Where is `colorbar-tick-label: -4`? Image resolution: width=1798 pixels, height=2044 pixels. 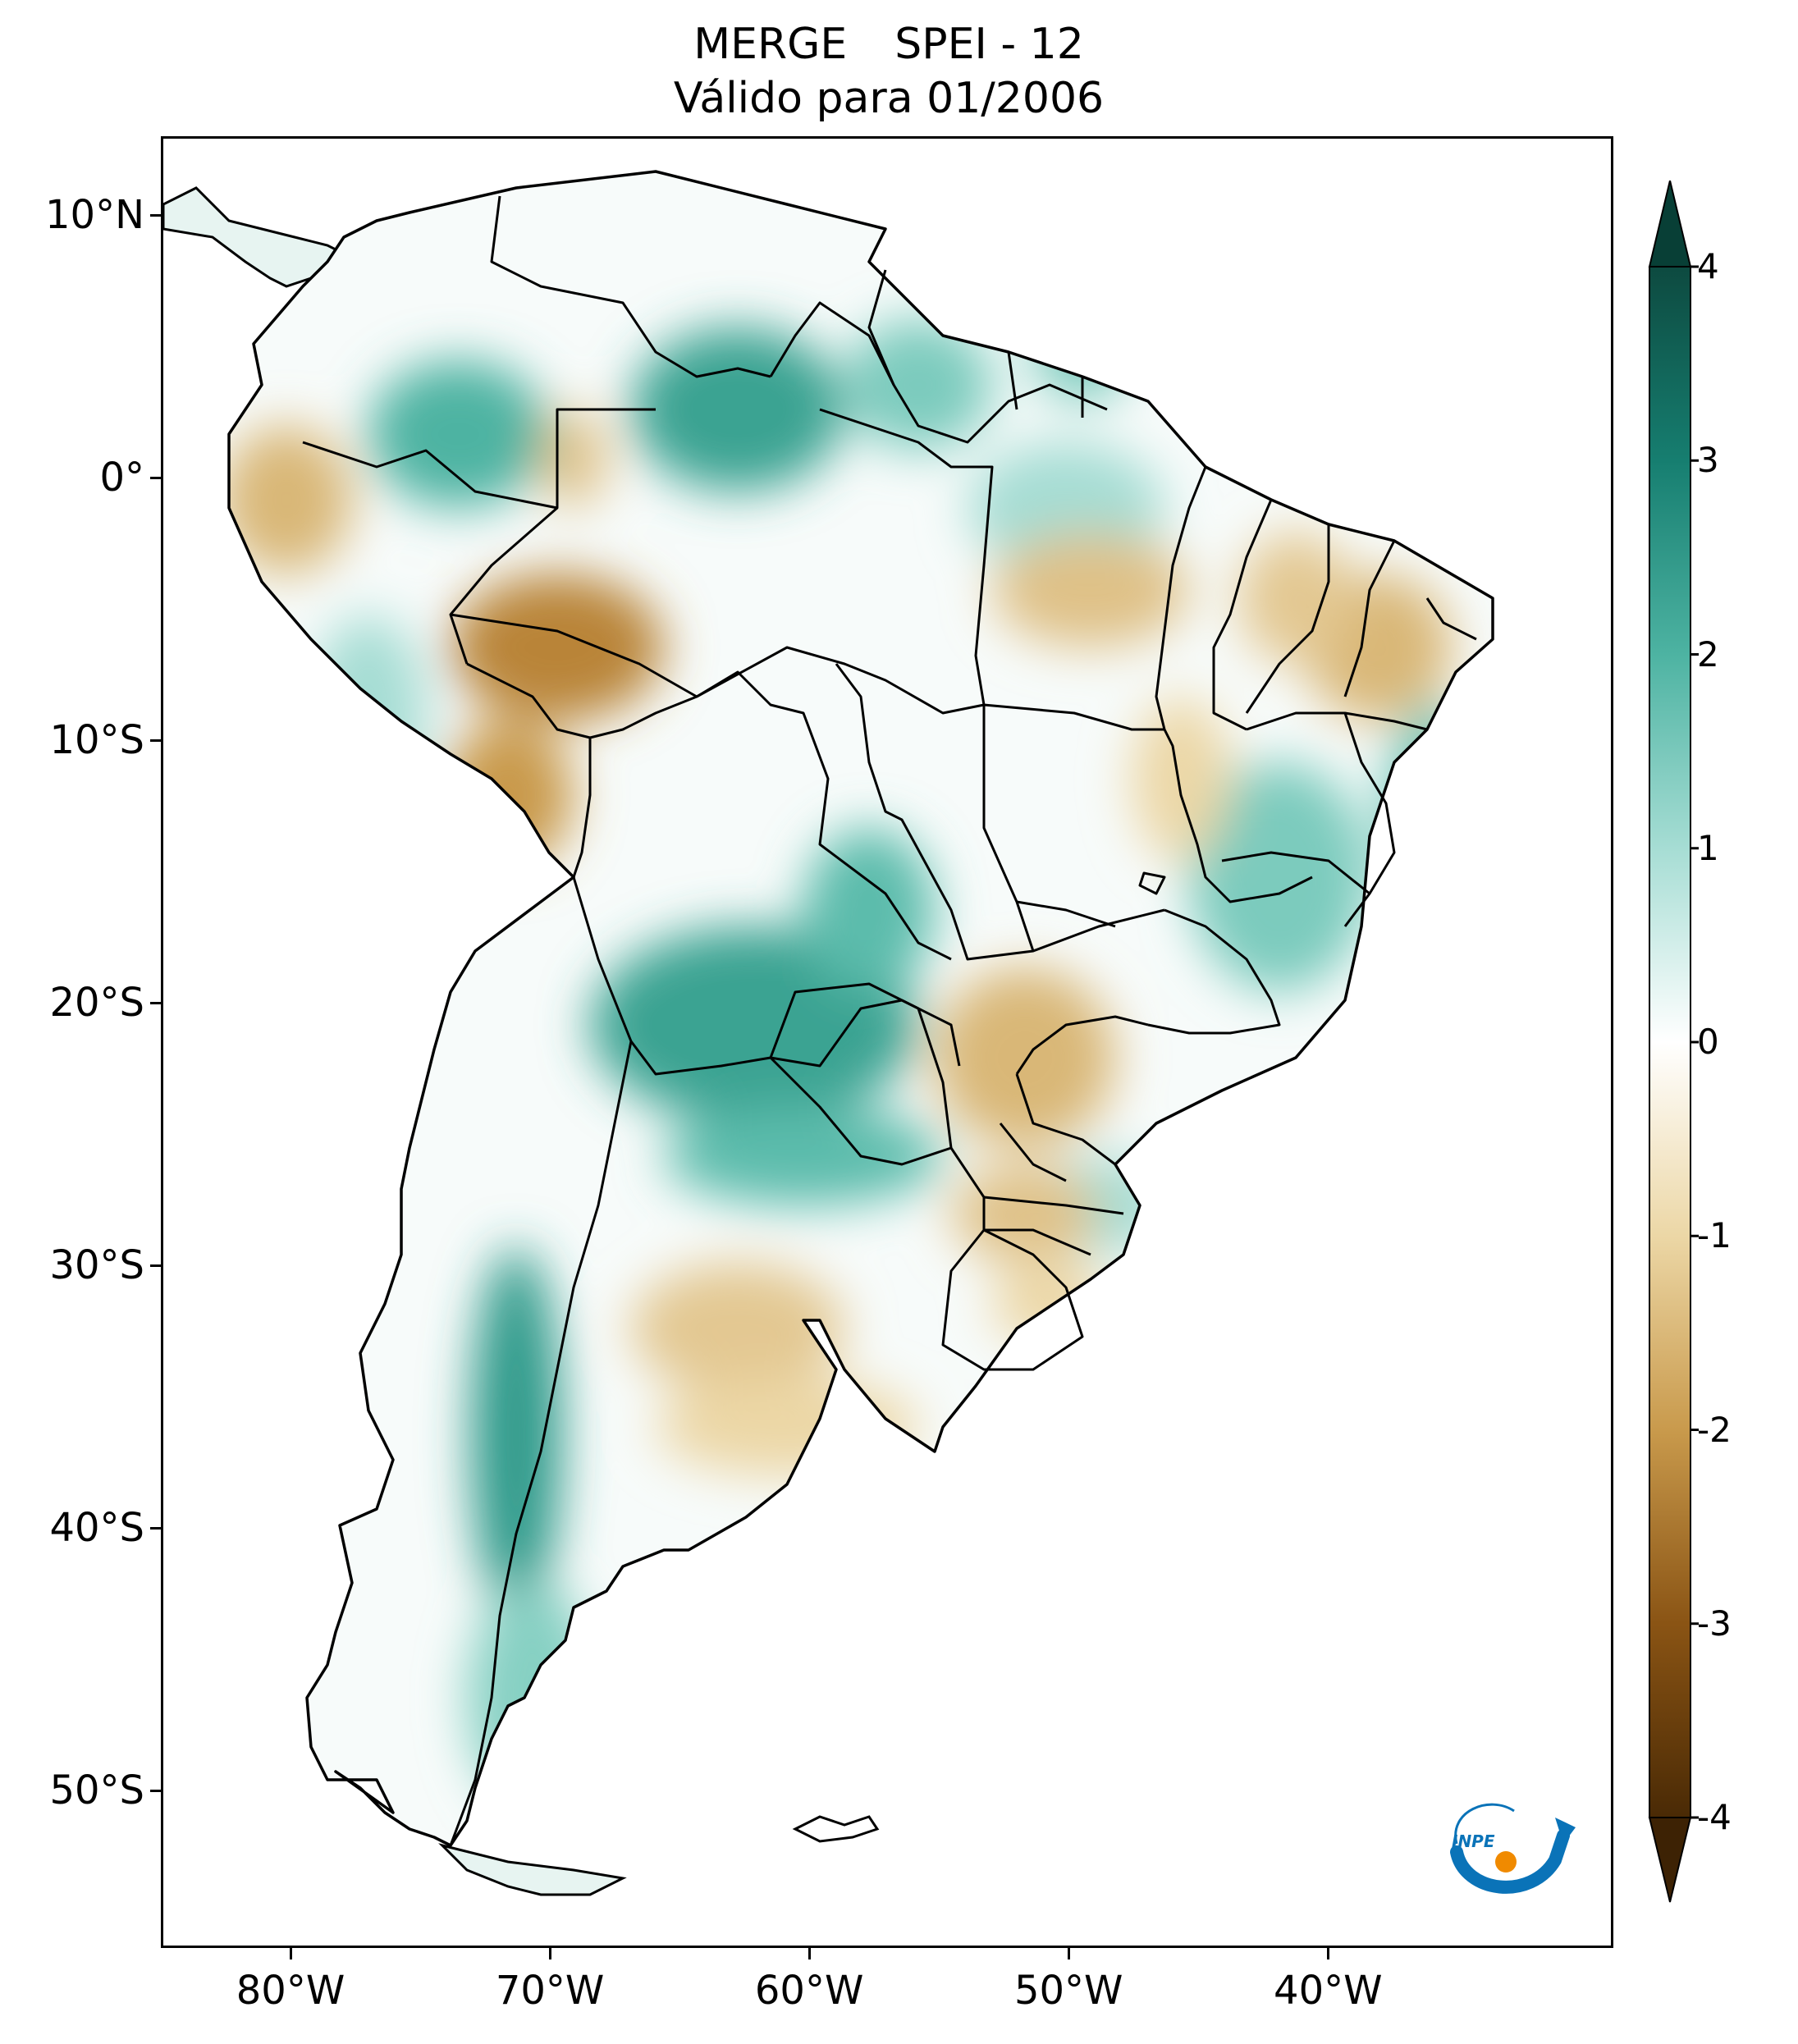 colorbar-tick-label: -4 is located at coordinates (1714, 1817).